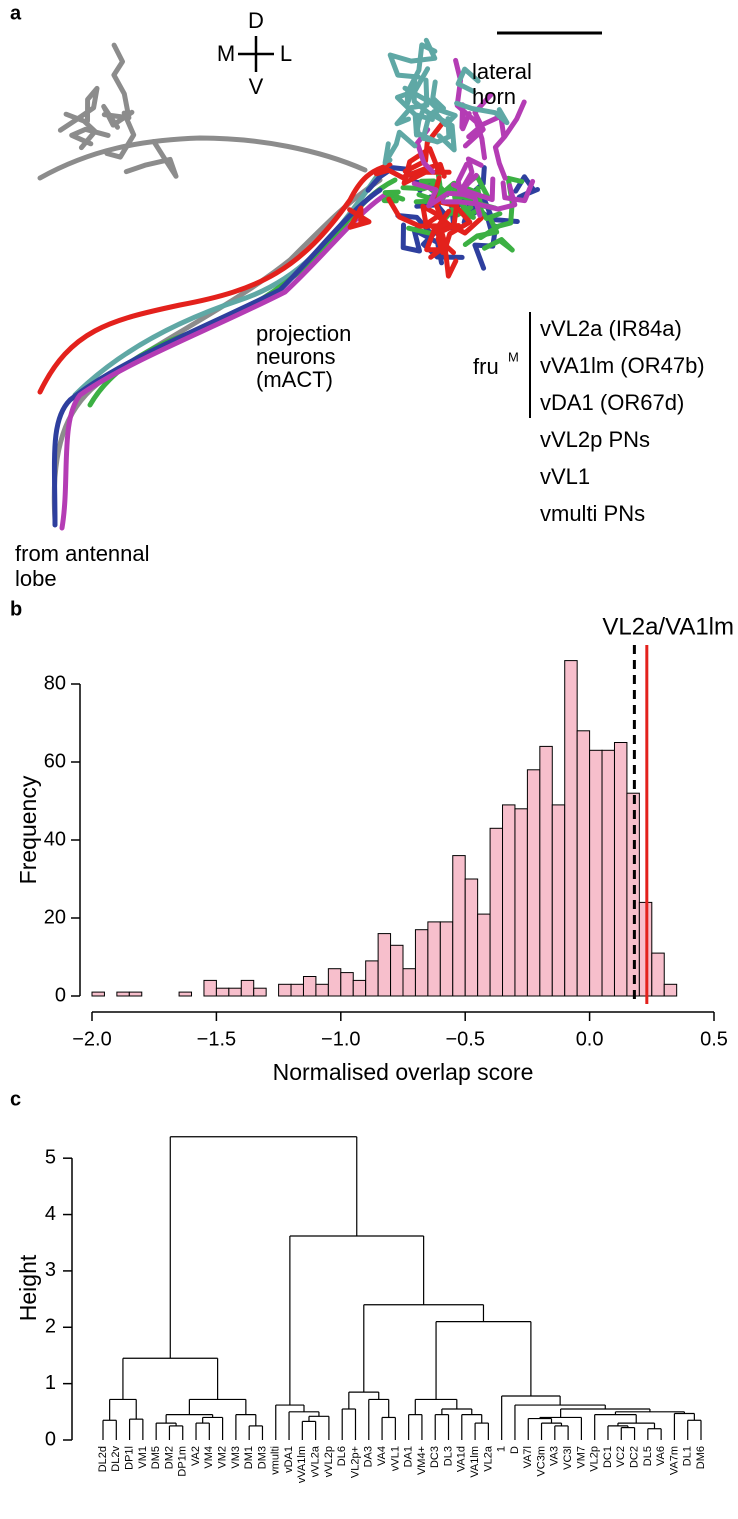 Image resolution: width=738 pixels, height=1519 pixels. I want to click on leaf-label: DA3, so click(369, 1456).